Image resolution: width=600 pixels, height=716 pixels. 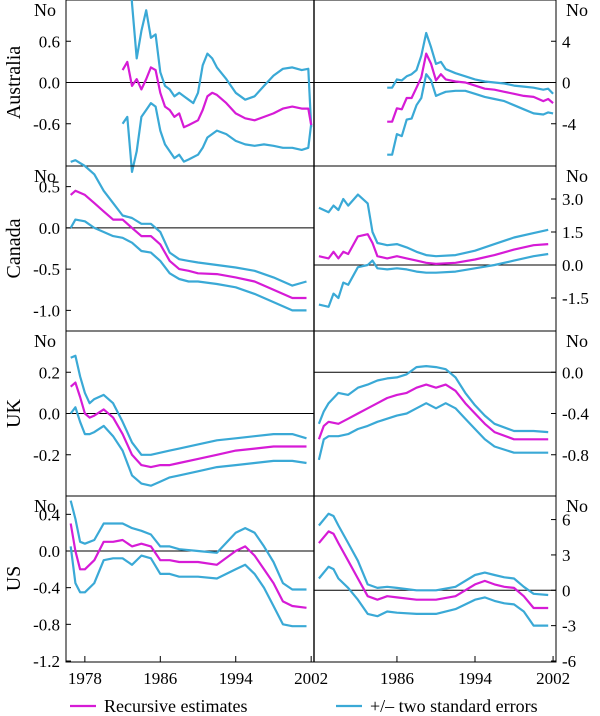 I want to click on series-lower-band-canada-right, so click(x=433, y=280).